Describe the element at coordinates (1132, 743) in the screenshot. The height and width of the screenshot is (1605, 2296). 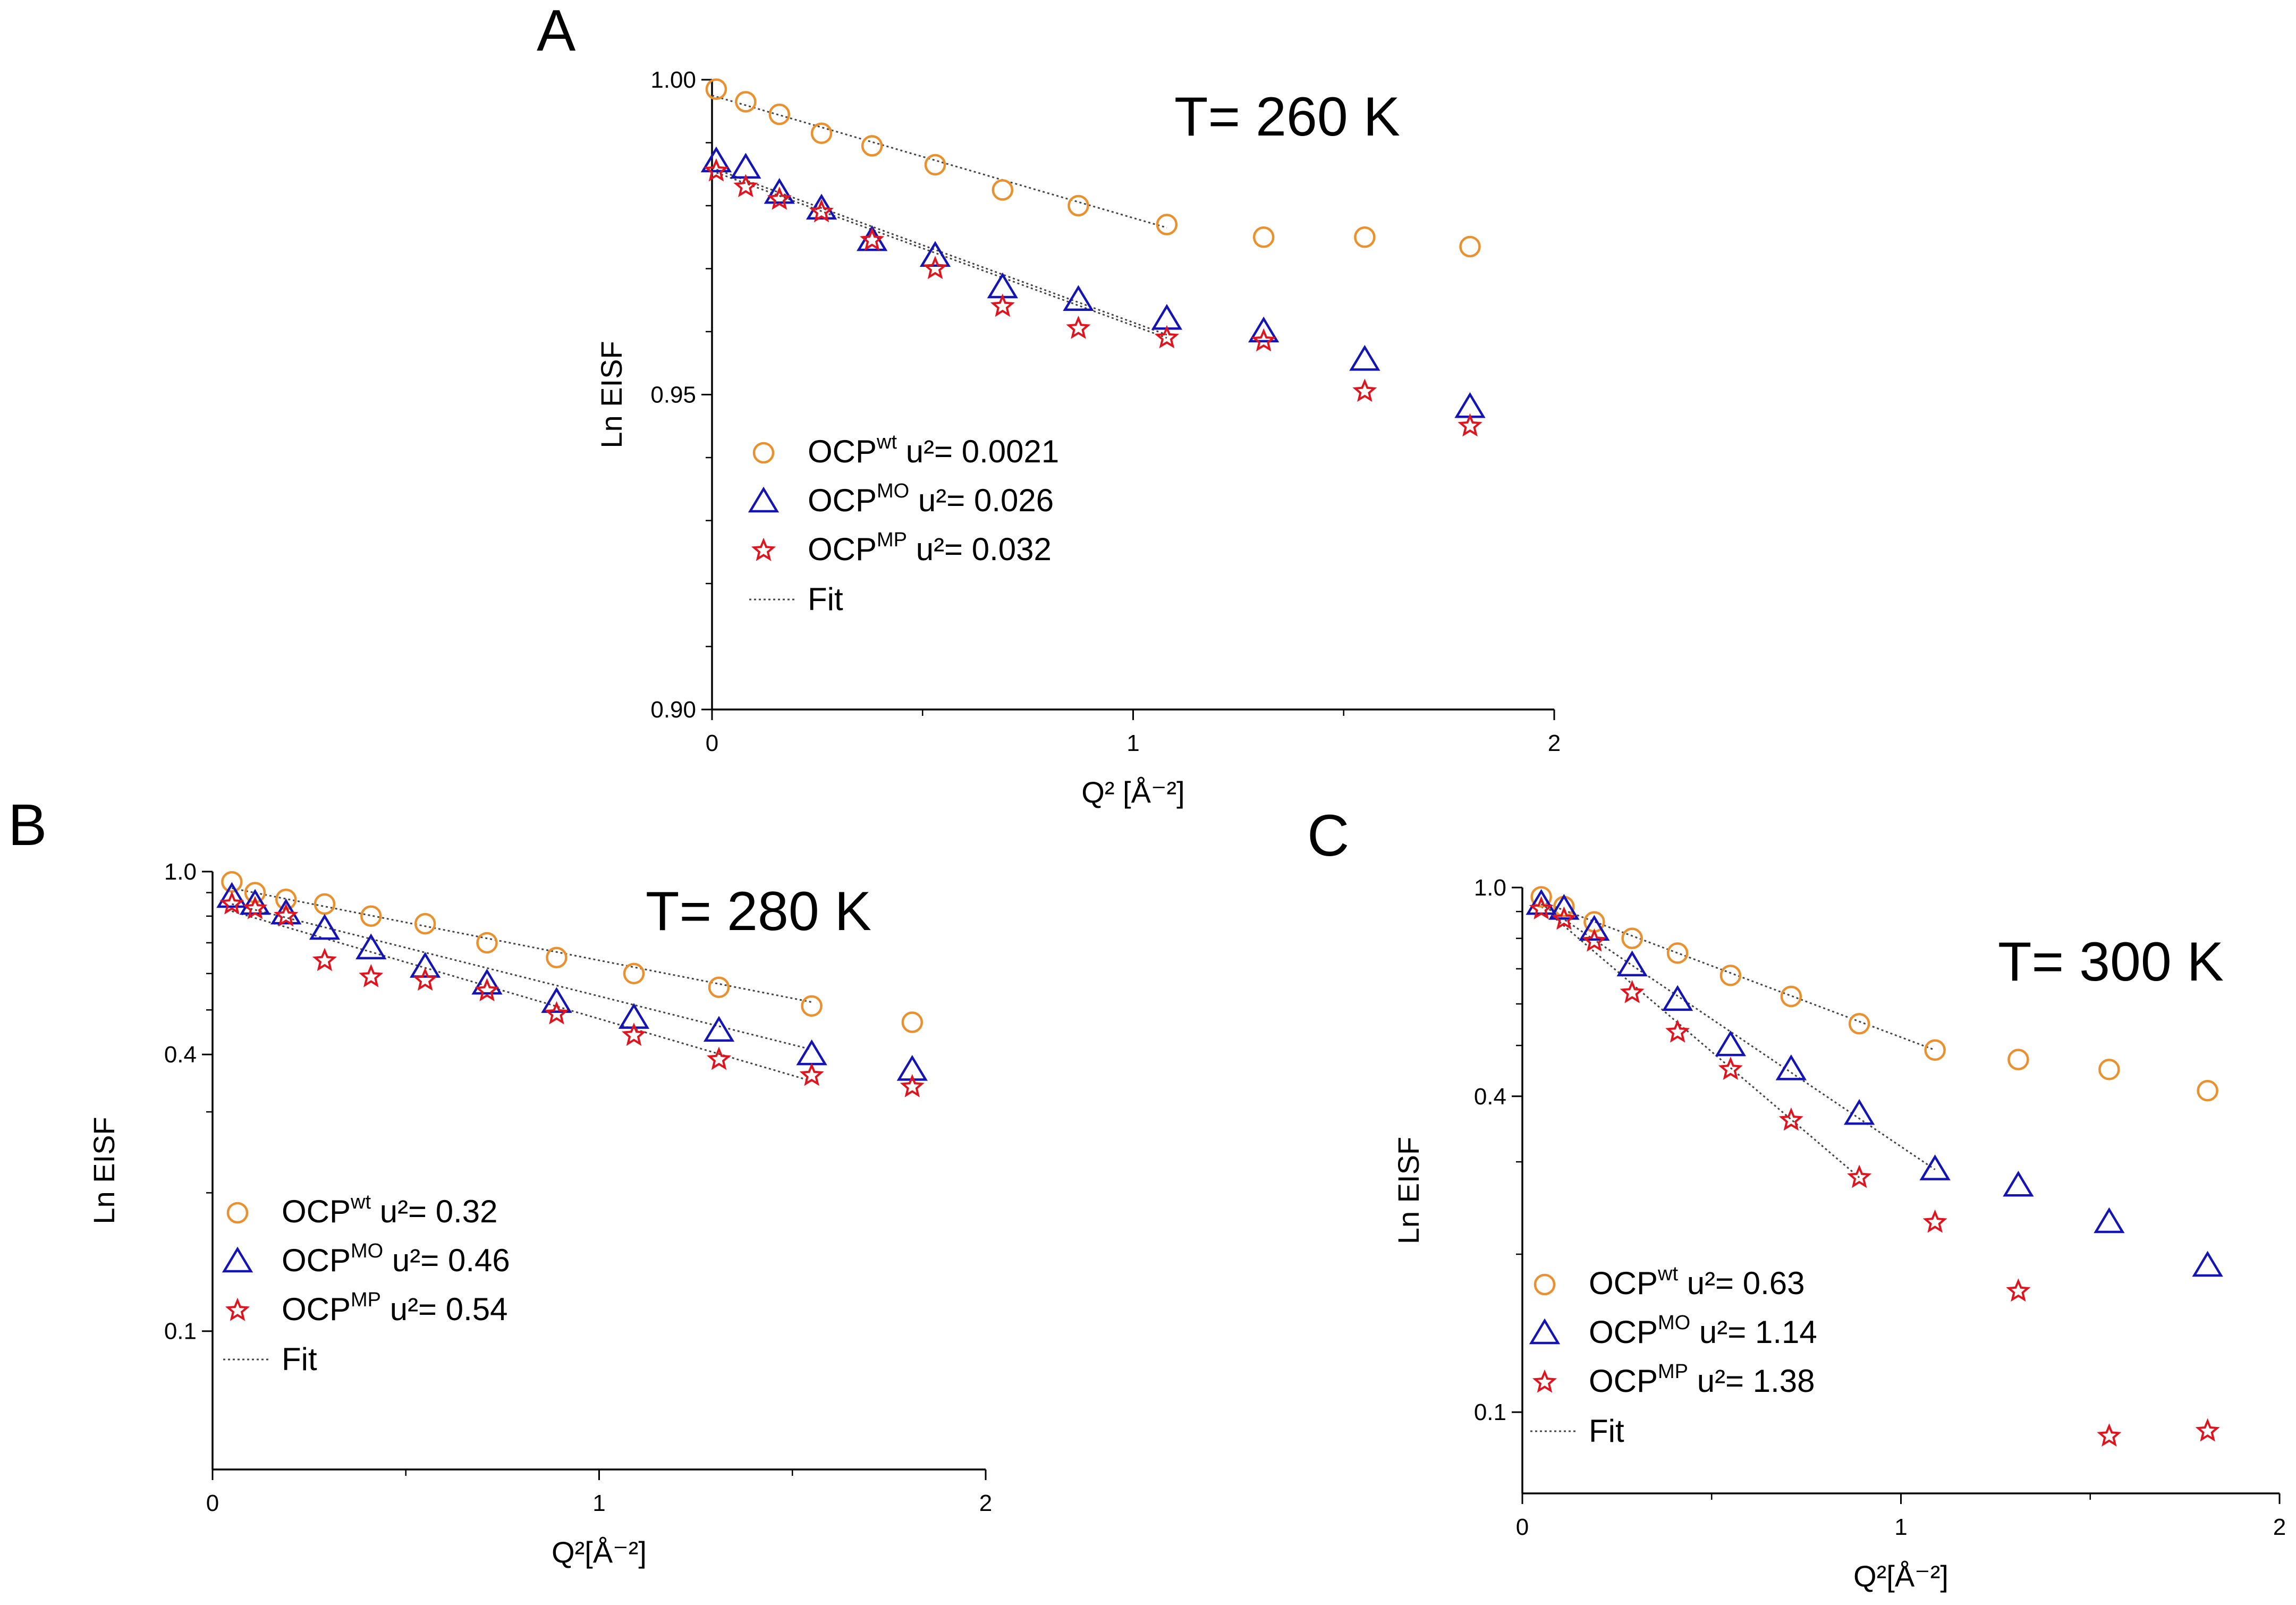
I see `x-tick-label: 1` at that location.